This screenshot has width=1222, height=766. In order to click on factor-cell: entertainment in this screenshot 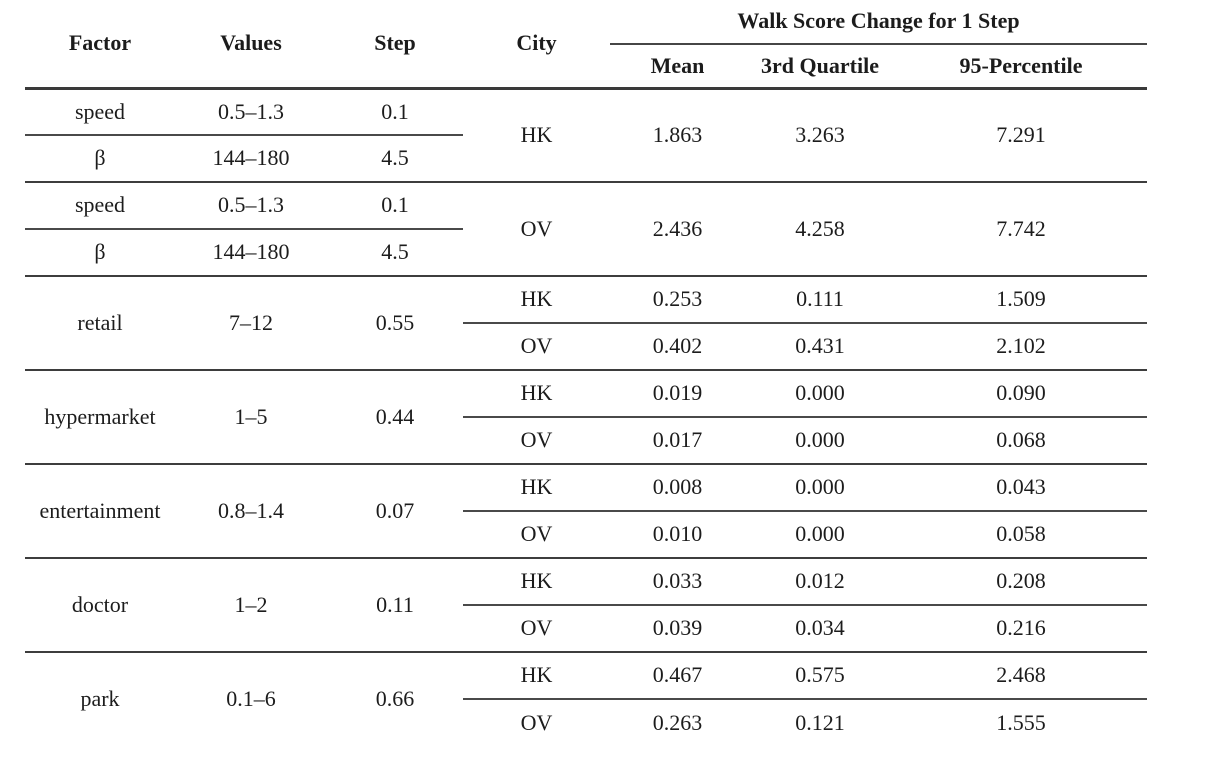, I will do `click(100, 510)`.